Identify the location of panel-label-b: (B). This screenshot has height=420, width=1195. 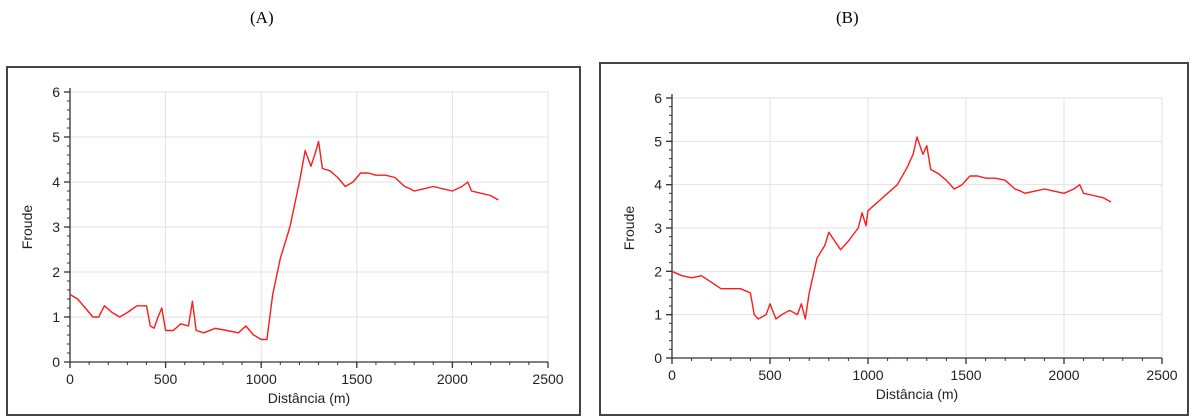
(847, 17).